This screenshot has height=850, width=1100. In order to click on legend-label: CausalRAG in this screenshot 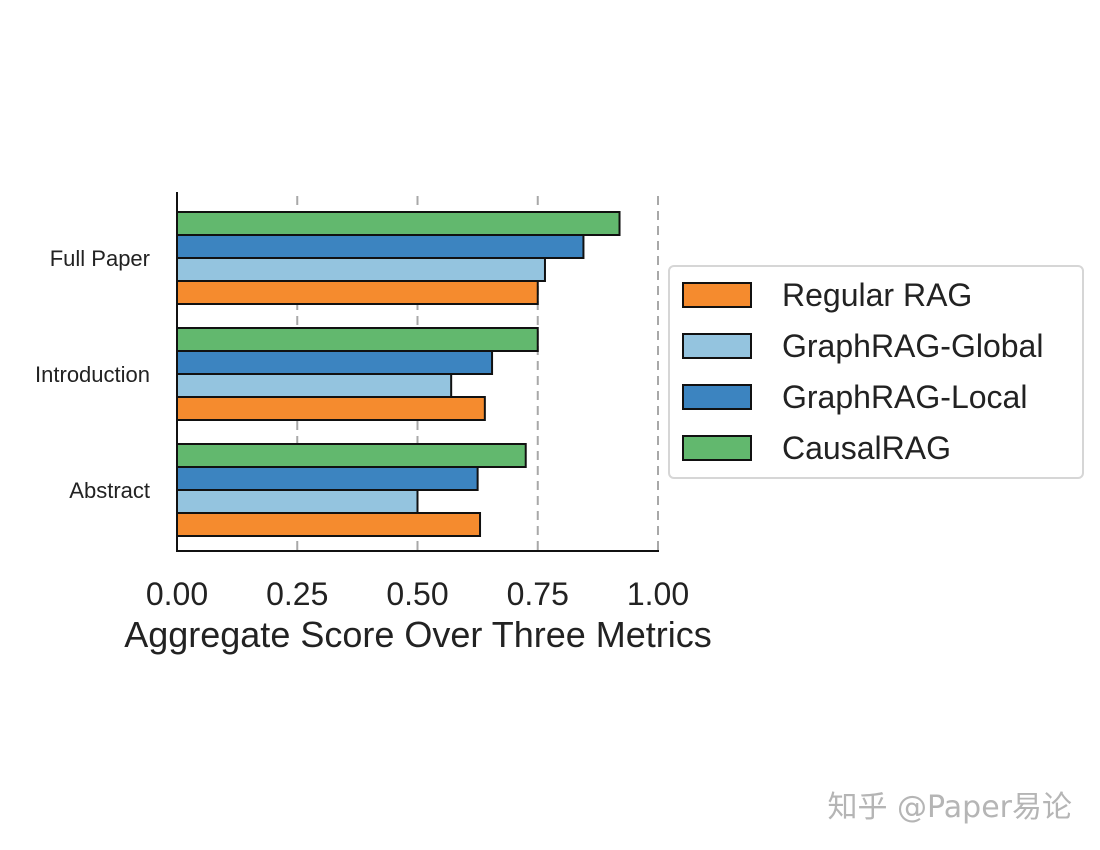, I will do `click(866, 447)`.